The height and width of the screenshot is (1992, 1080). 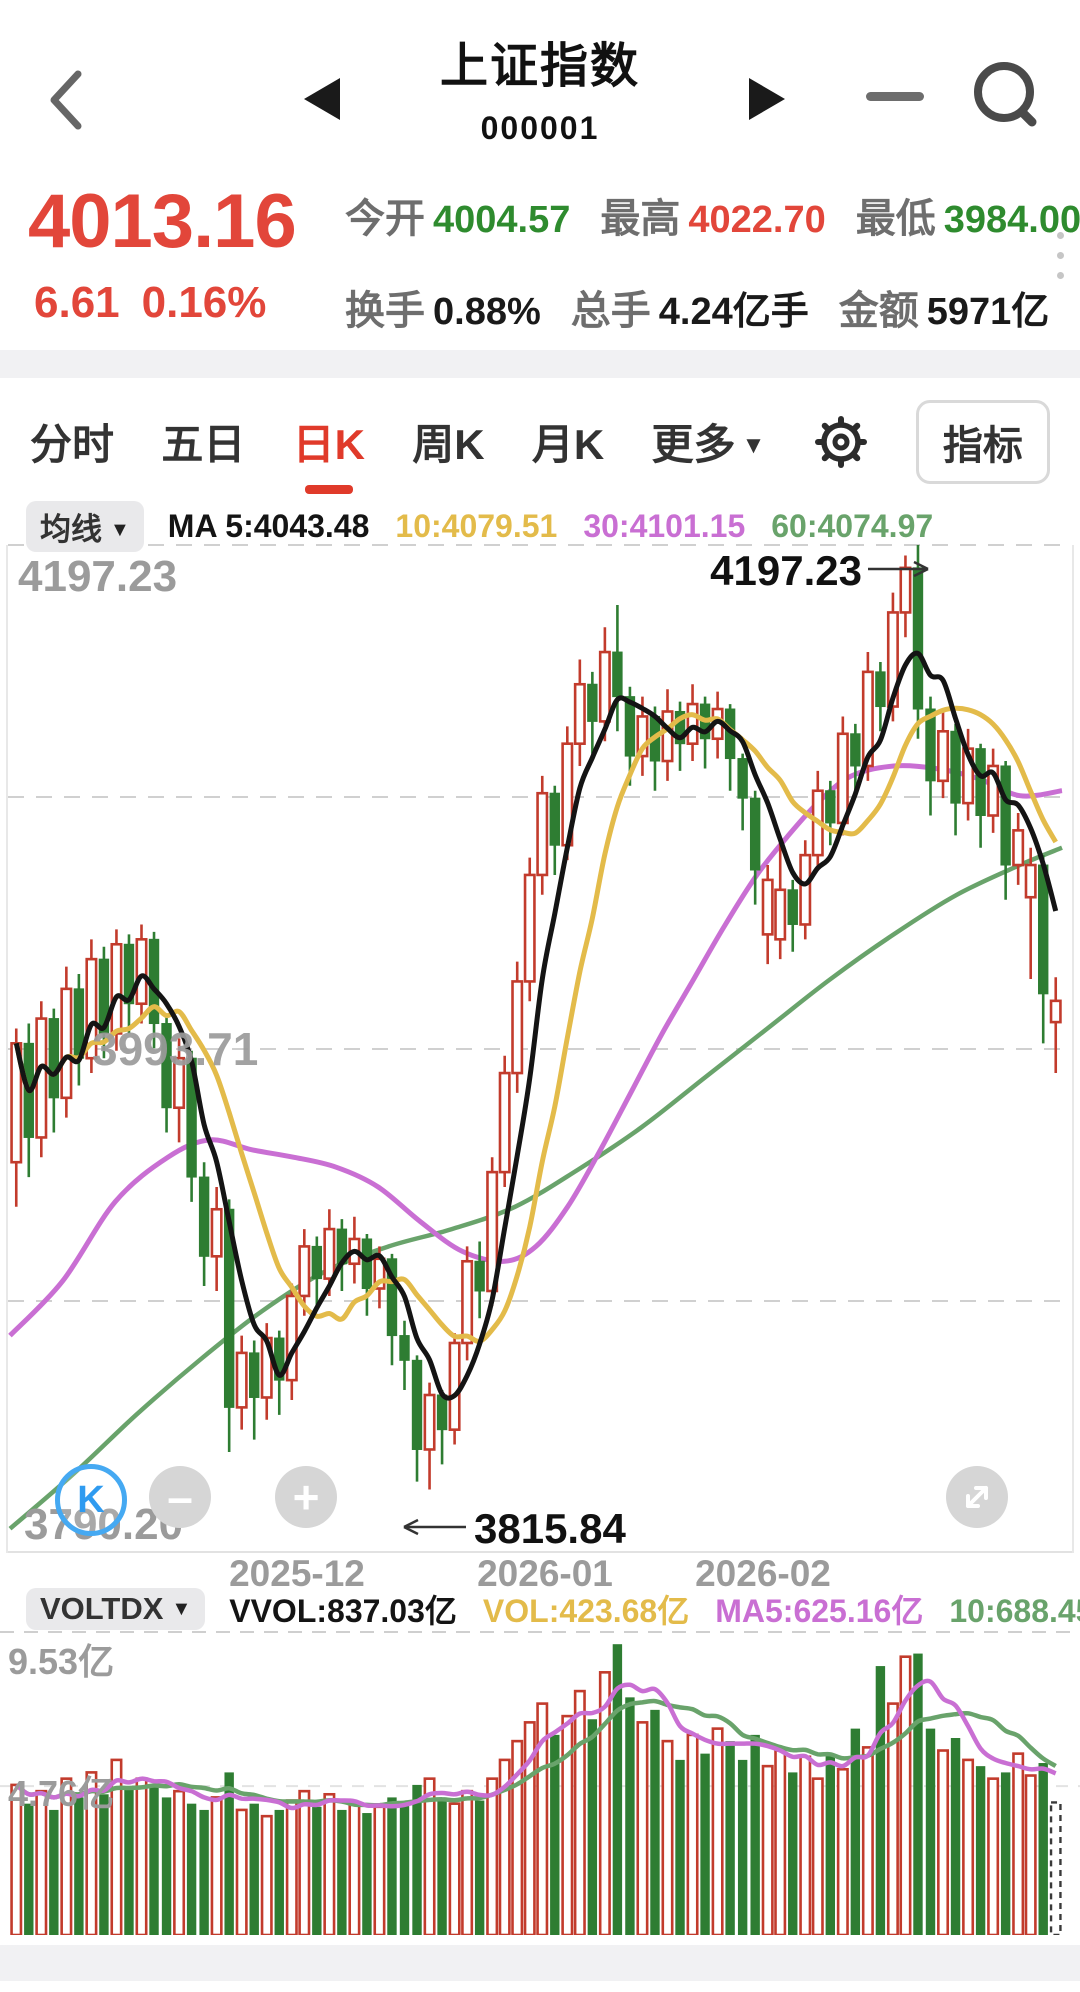 I want to click on stat-value: 4022.70, so click(x=757, y=220).